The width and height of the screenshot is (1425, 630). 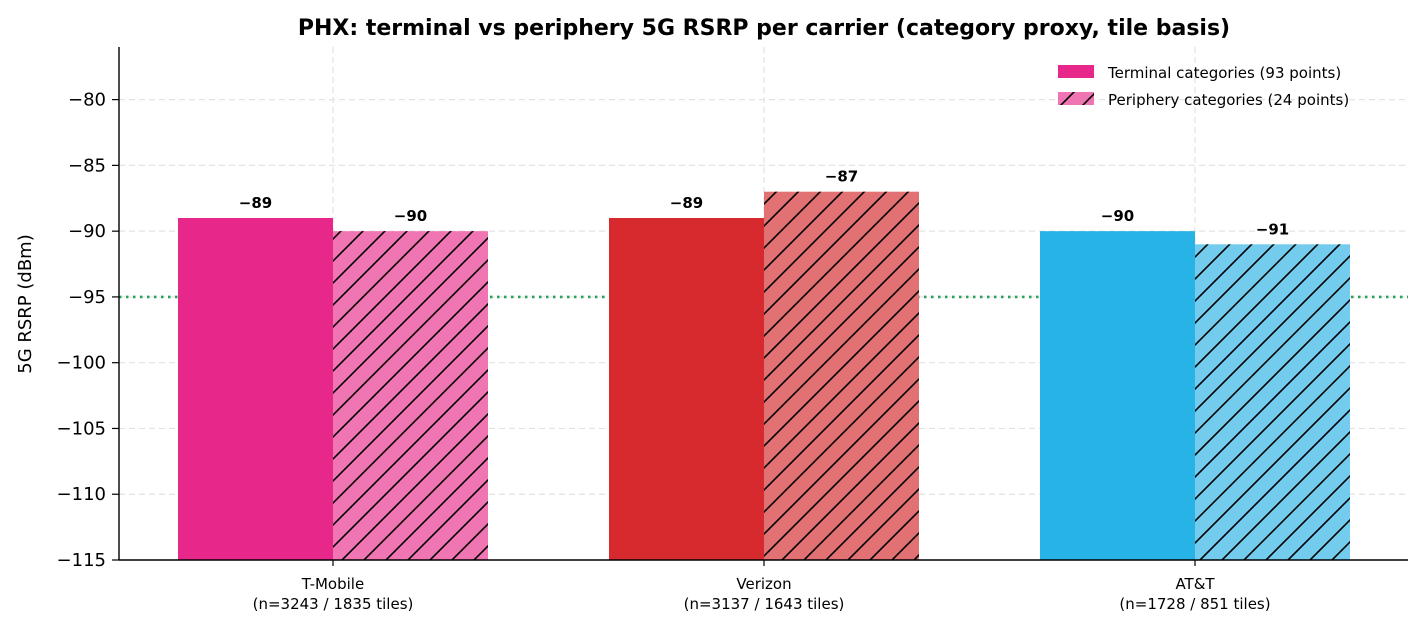 I want to click on y-axis-label: 5G RSRP (dBm), so click(x=25, y=304).